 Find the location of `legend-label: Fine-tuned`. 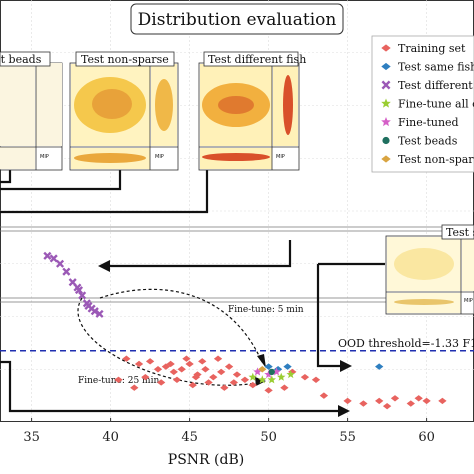

legend-label: Fine-tuned is located at coordinates (428, 122).